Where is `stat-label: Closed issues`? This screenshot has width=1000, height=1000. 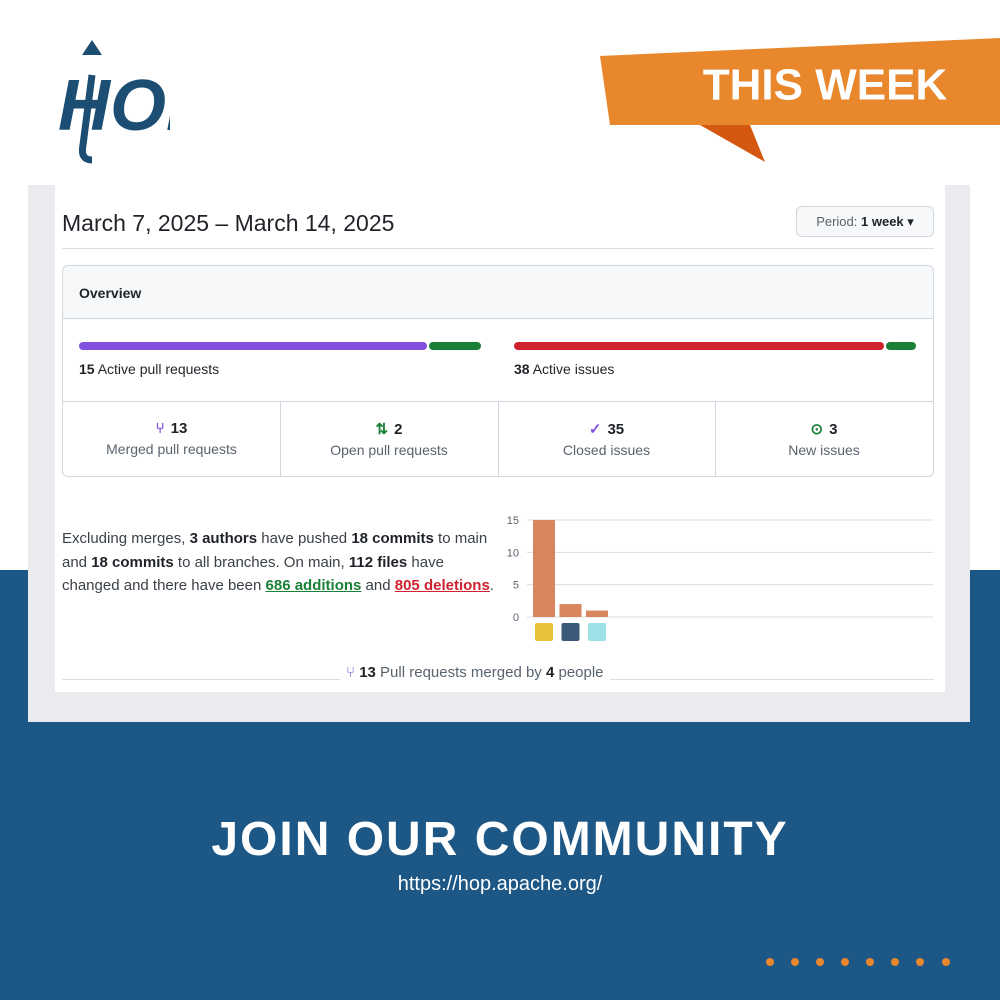
stat-label: Closed issues is located at coordinates (606, 450).